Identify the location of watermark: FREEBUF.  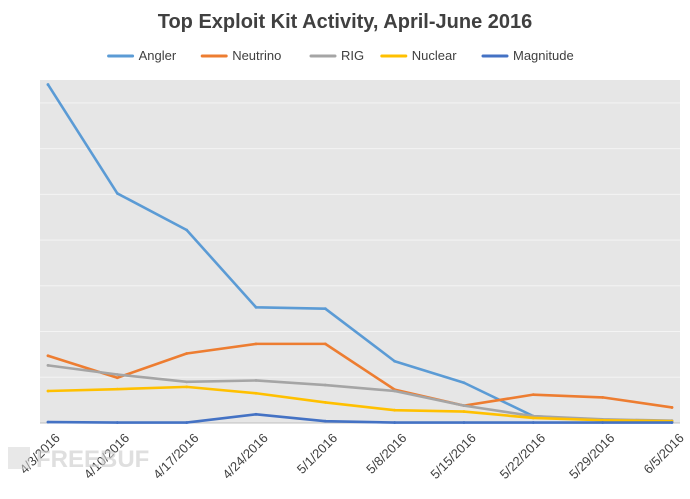
(78, 459).